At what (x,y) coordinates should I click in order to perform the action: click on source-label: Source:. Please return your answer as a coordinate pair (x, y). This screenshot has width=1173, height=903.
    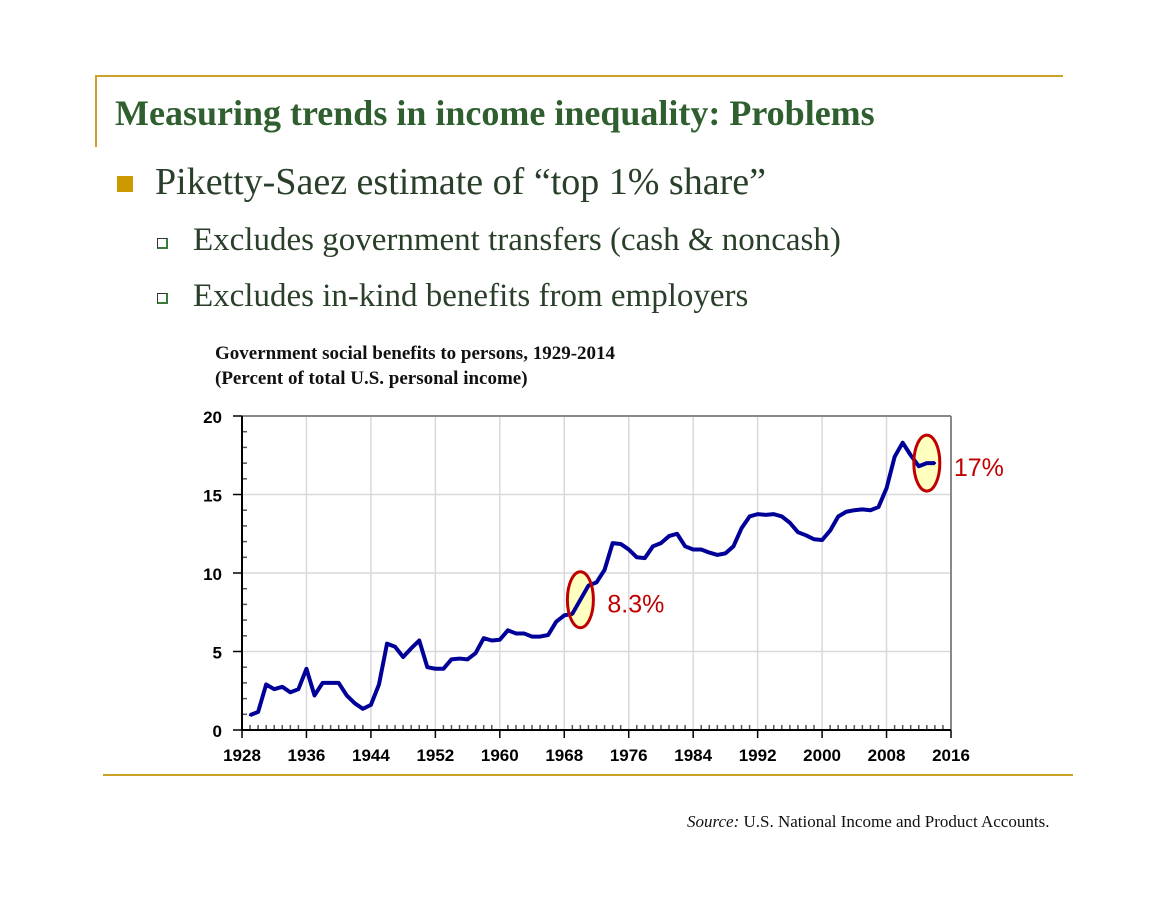
    Looking at the image, I should click on (713, 821).